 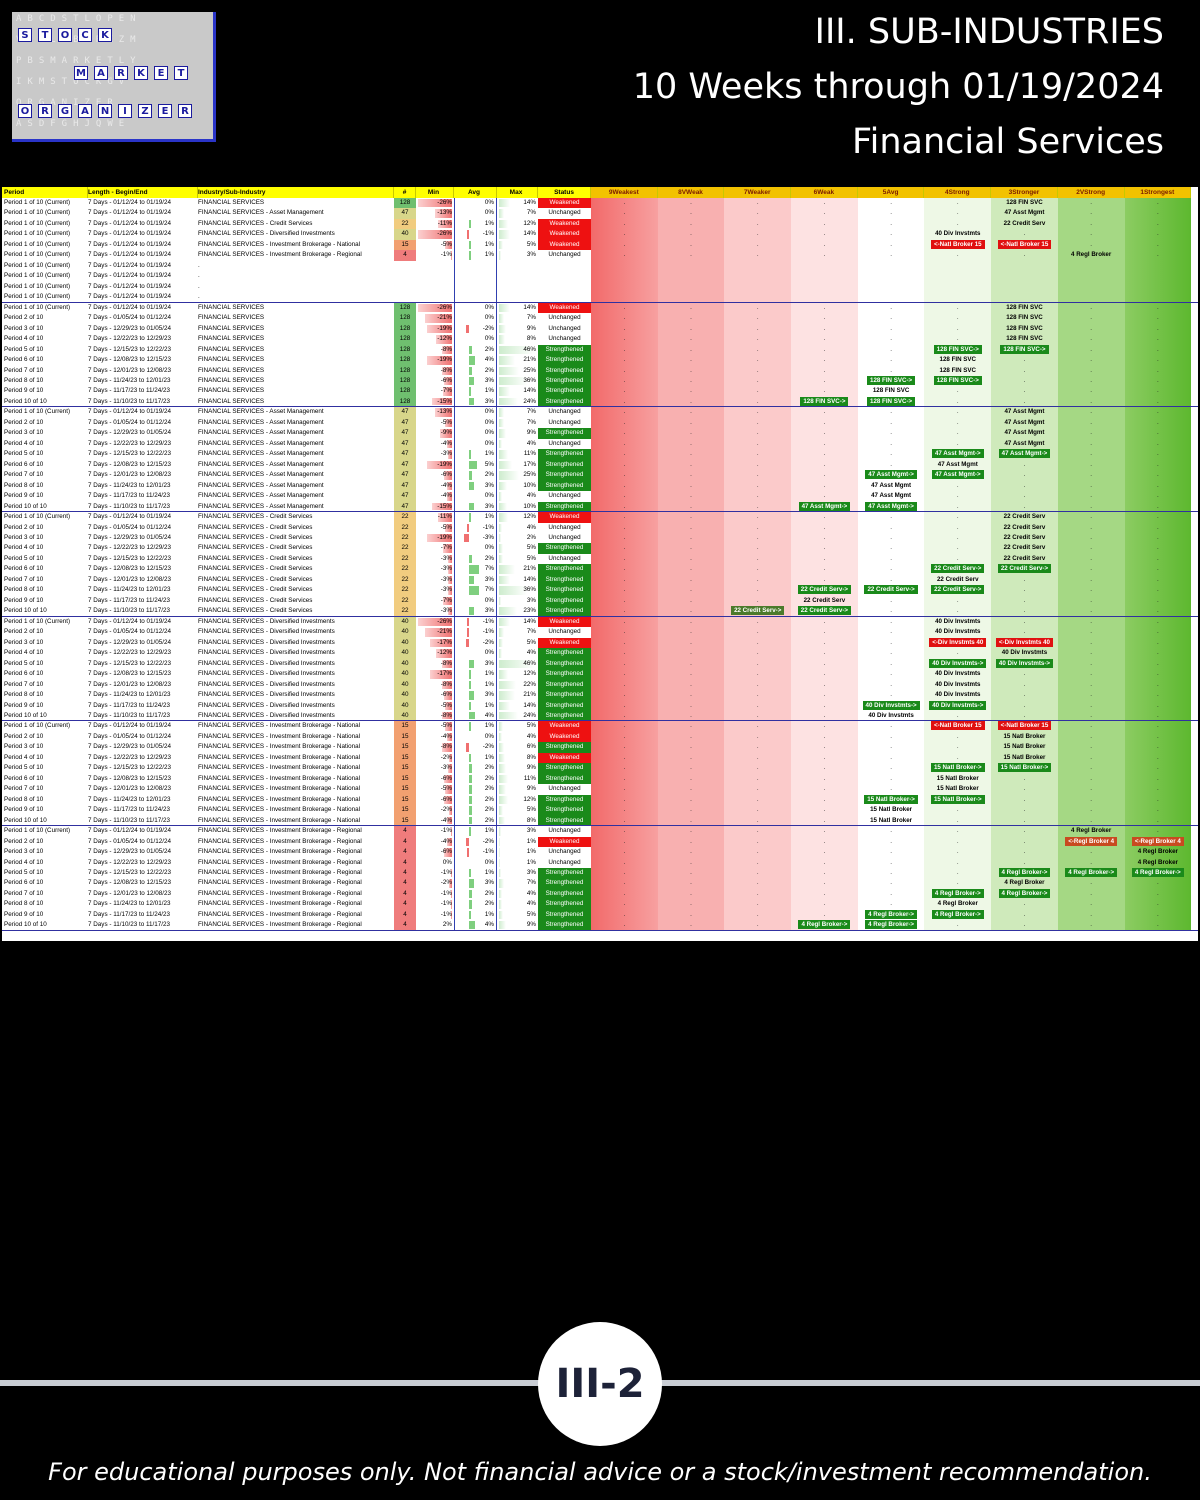 What do you see at coordinates (517, 213) in the screenshot?
I see `cell-max: 7%` at bounding box center [517, 213].